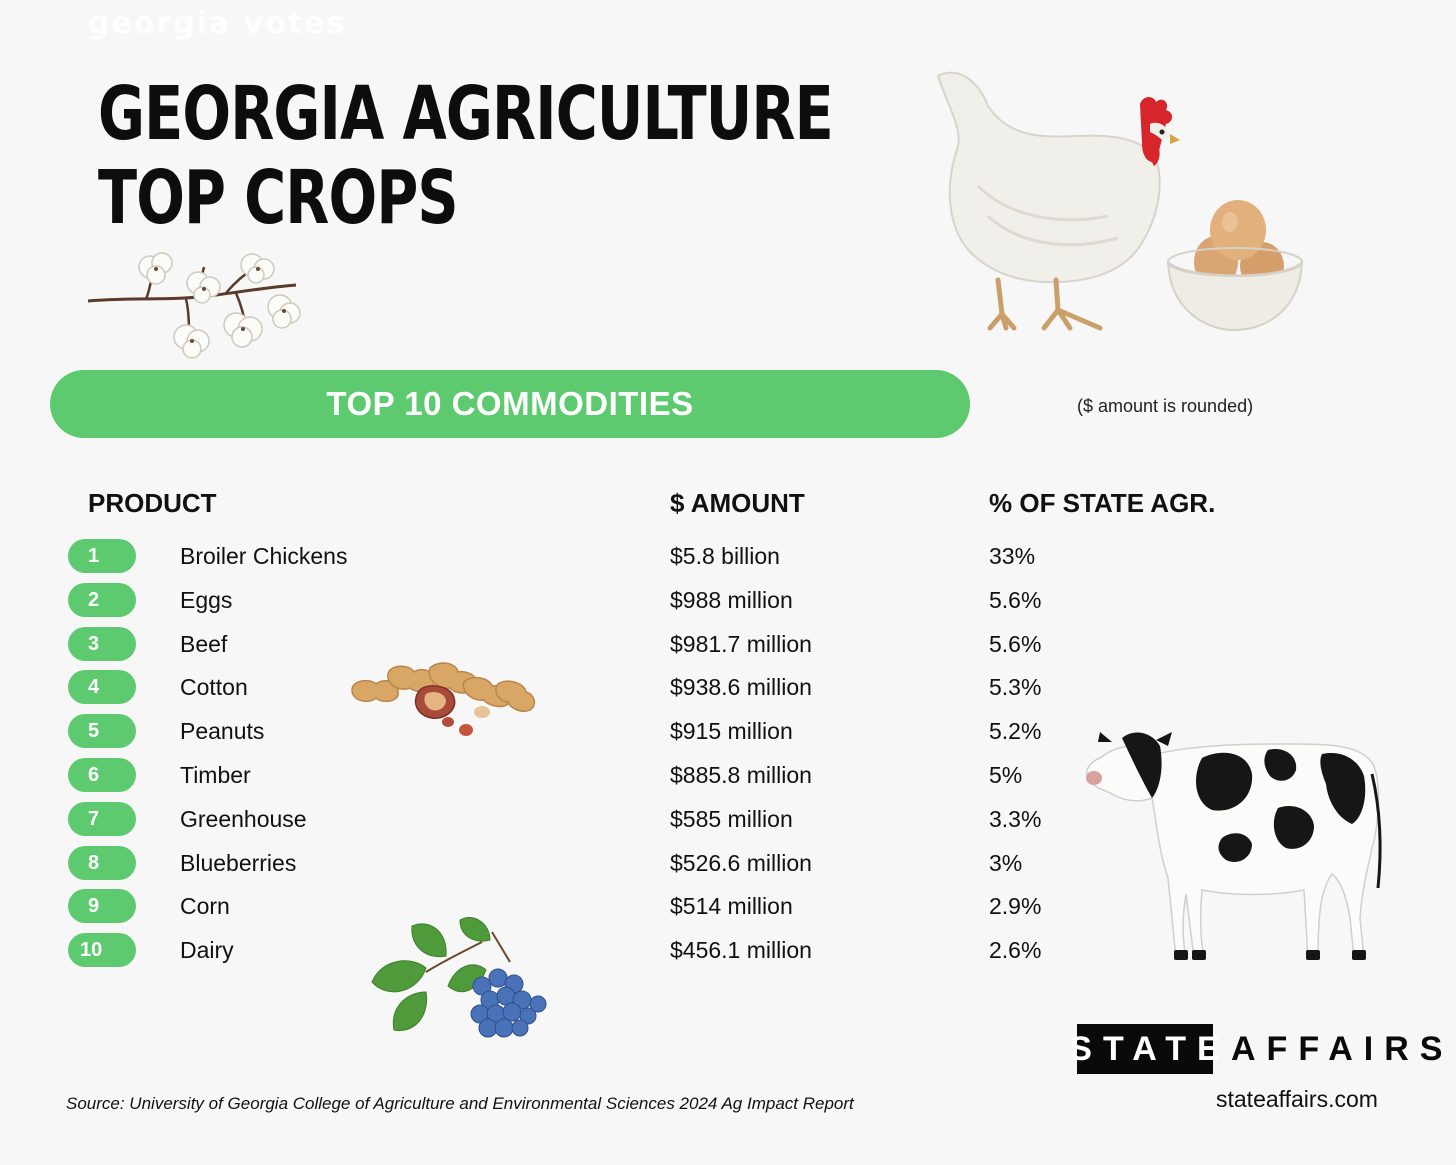 The image size is (1456, 1165). I want to click on rank-badge: 4, so click(102, 687).